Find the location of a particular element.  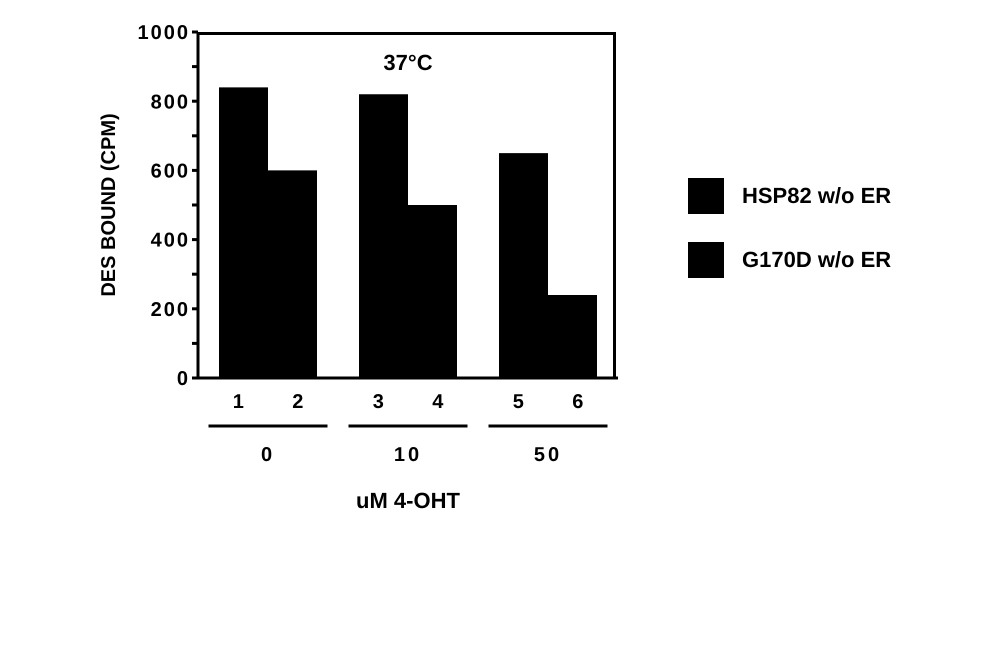

x-tick-label: 10 is located at coordinates (408, 455).